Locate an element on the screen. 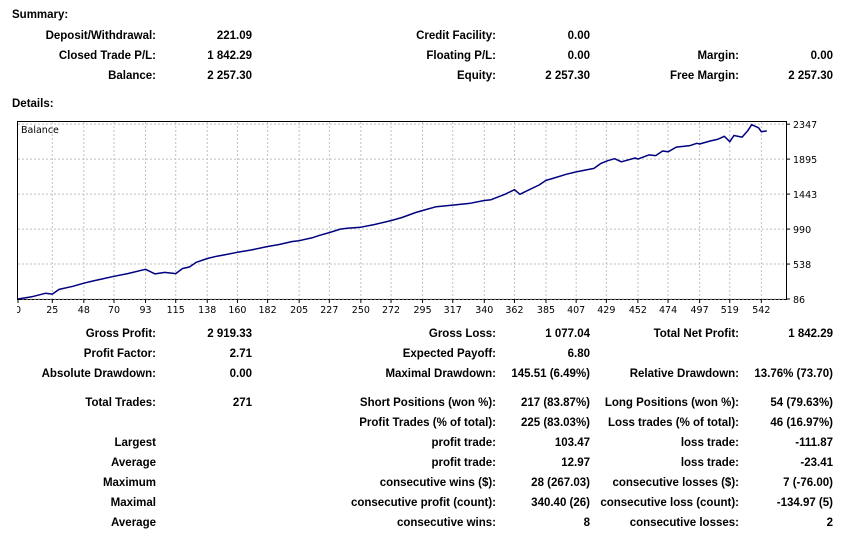 The width and height of the screenshot is (849, 537). x-tick-label: 227 is located at coordinates (329, 310).